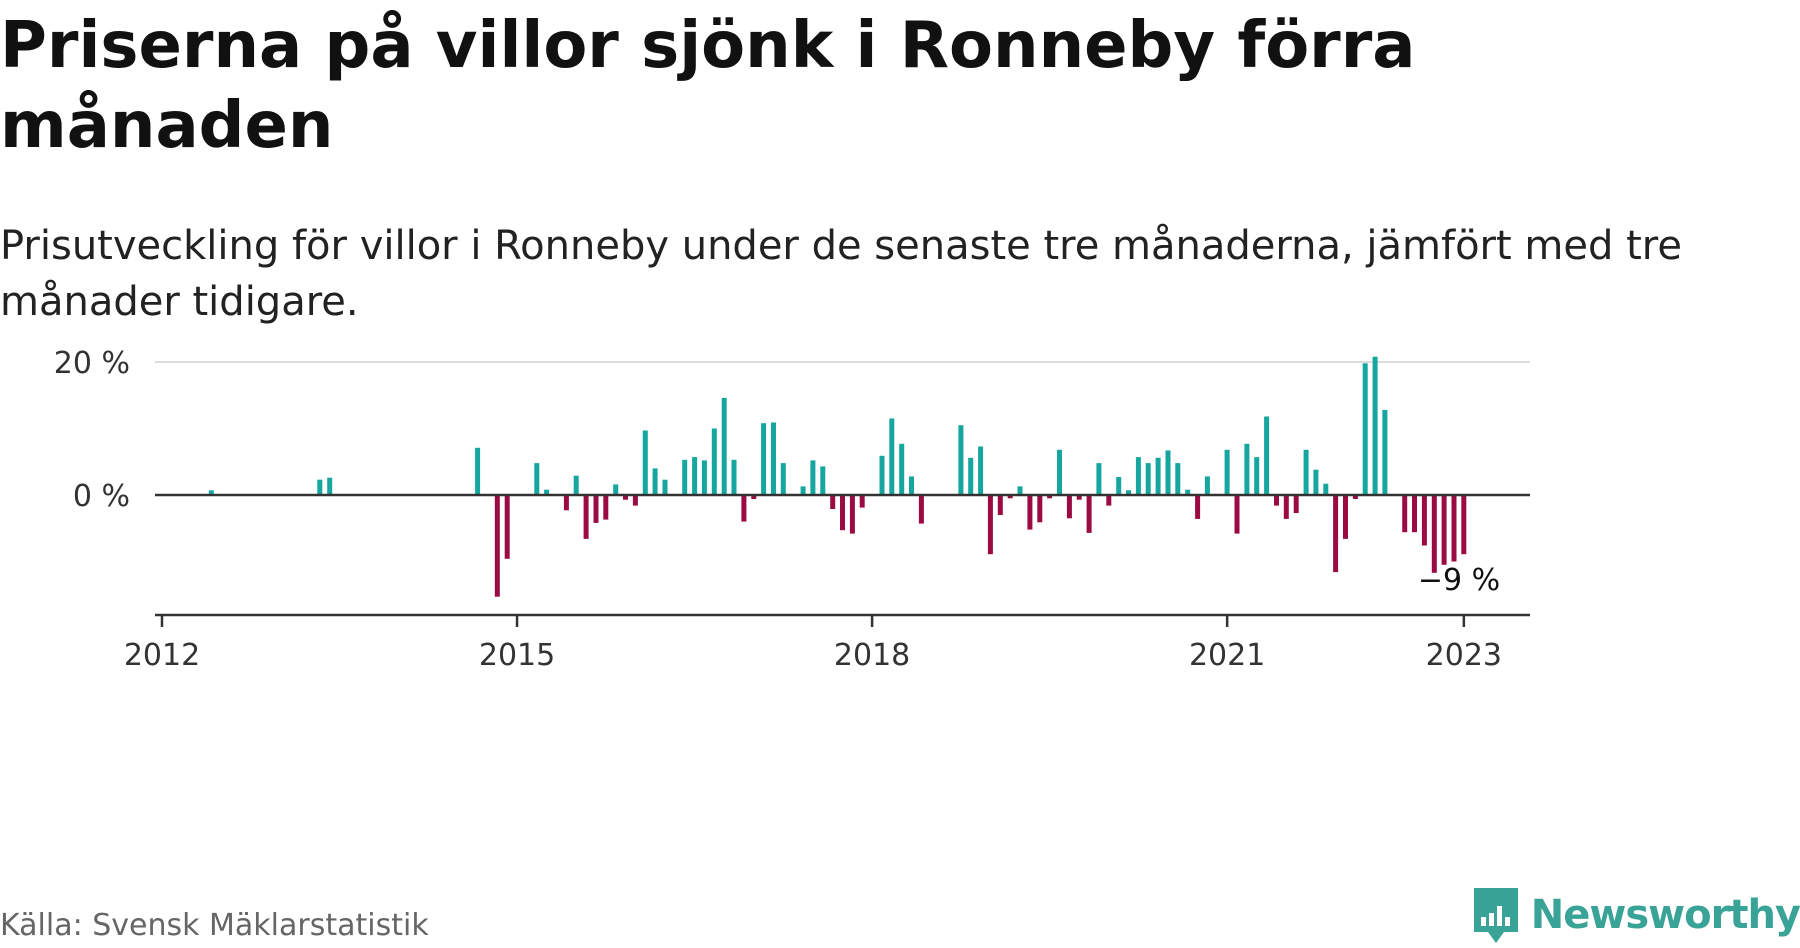 The image size is (1800, 948). What do you see at coordinates (813, 655) in the screenshot?
I see `x-axis-labels: 2012 2015 2018 2021 2023` at bounding box center [813, 655].